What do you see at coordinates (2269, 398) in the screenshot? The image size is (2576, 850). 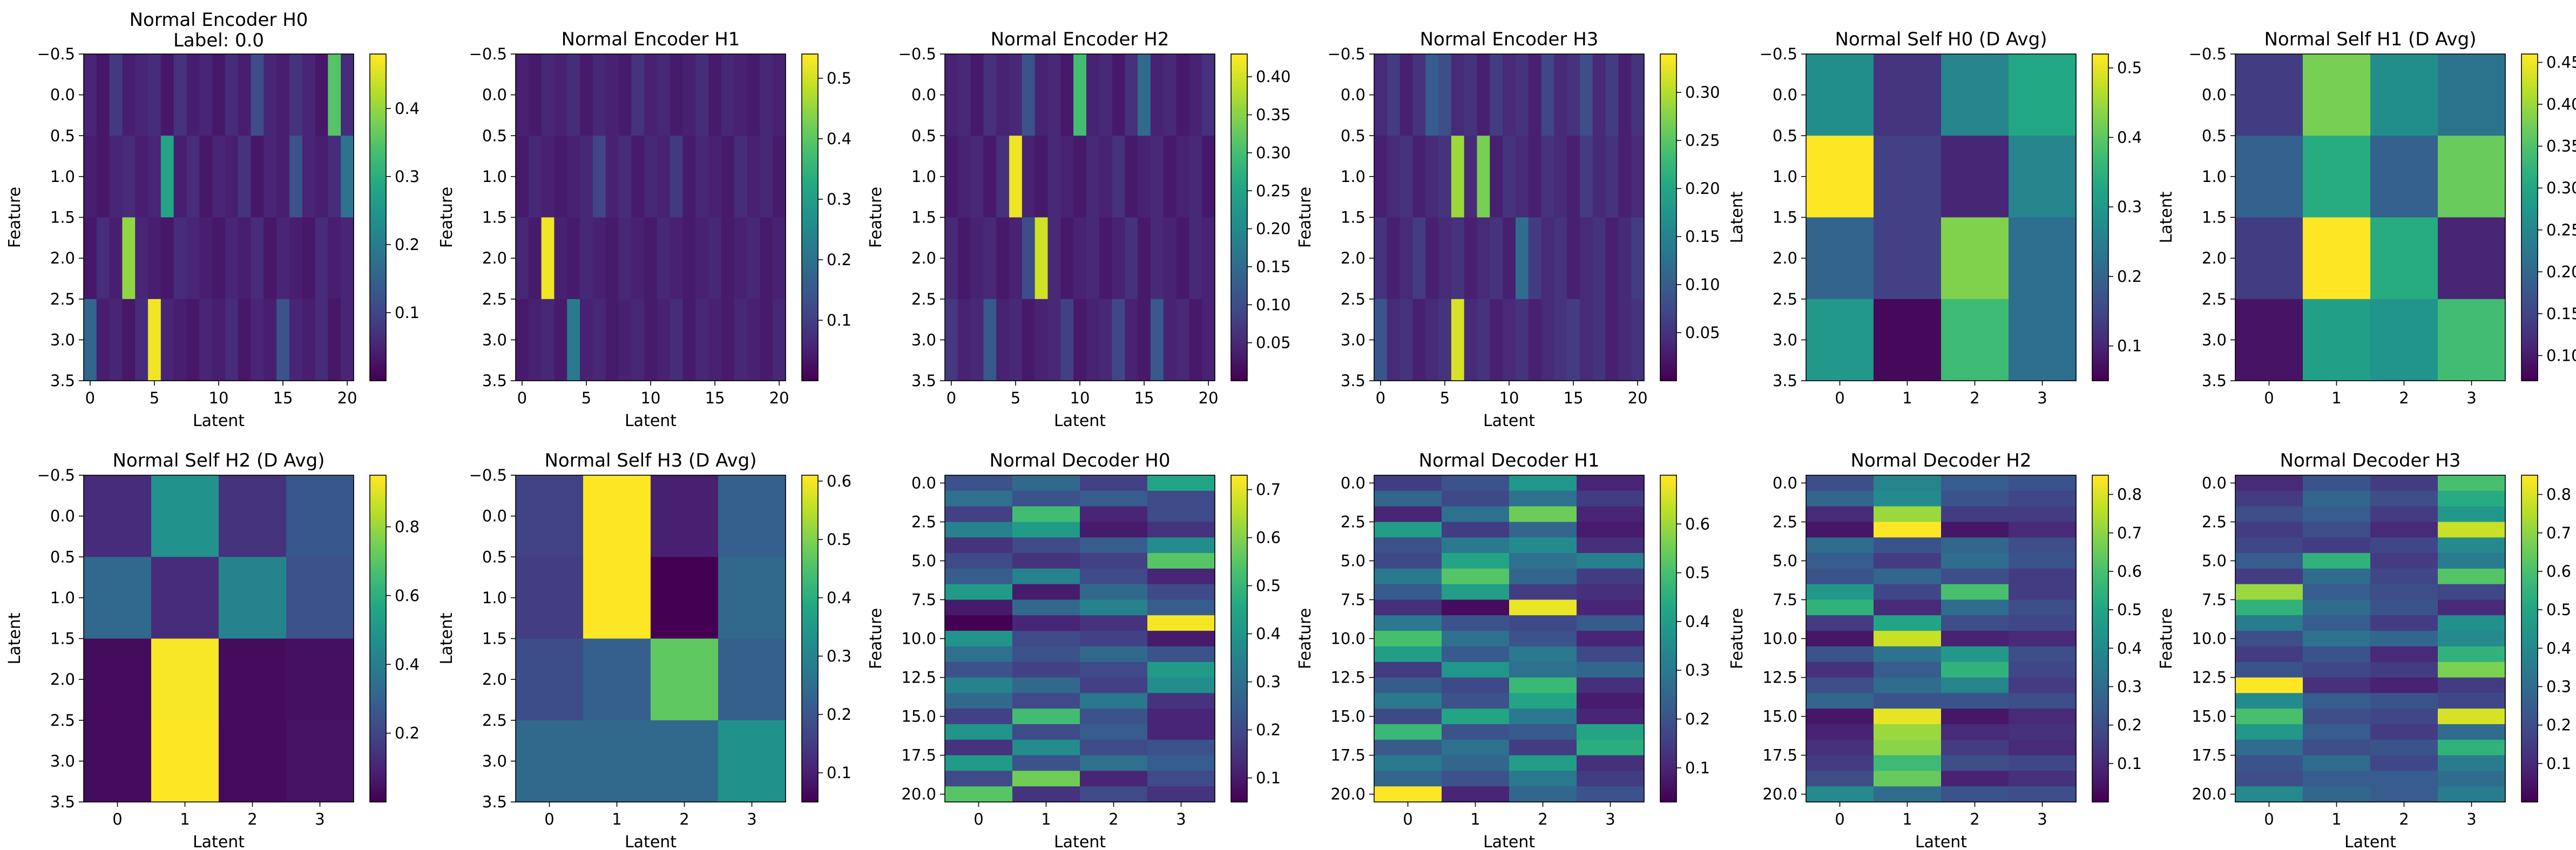 I see `x-tick-label: 0` at bounding box center [2269, 398].